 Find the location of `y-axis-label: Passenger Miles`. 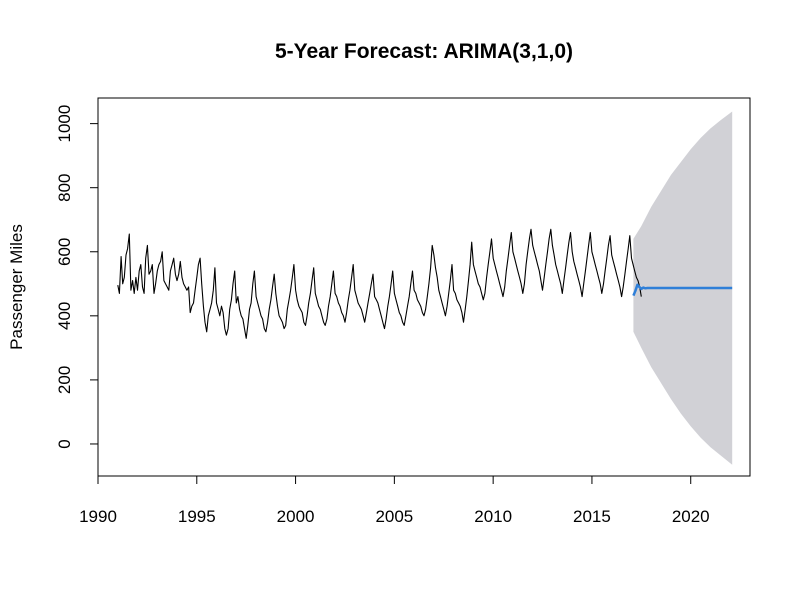

y-axis-label: Passenger Miles is located at coordinates (16, 287).